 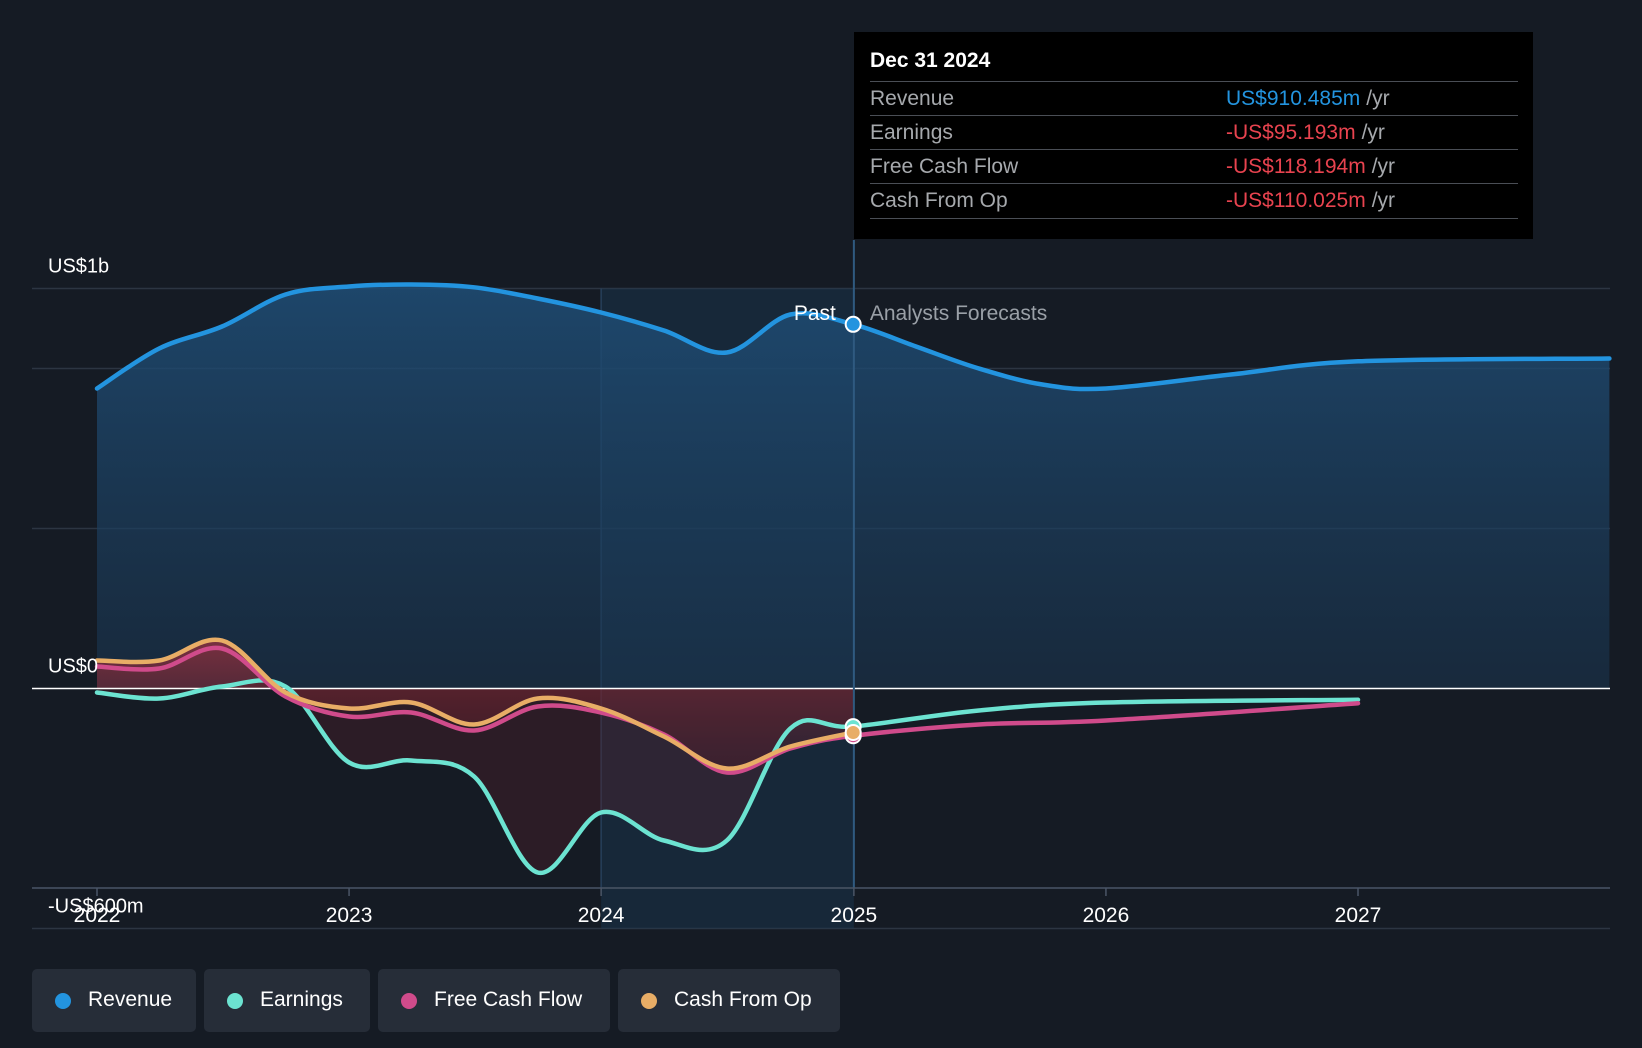 What do you see at coordinates (475, 704) in the screenshot?
I see `cash-from-op-line` at bounding box center [475, 704].